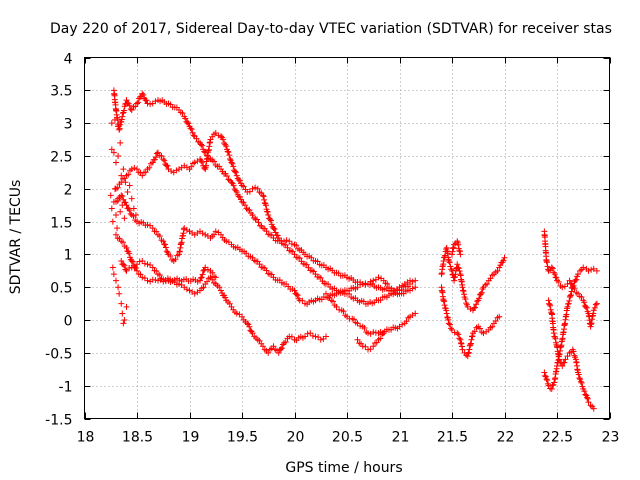 This screenshot has width=640, height=480. What do you see at coordinates (86, 438) in the screenshot?
I see `x-tick-label: 18` at bounding box center [86, 438].